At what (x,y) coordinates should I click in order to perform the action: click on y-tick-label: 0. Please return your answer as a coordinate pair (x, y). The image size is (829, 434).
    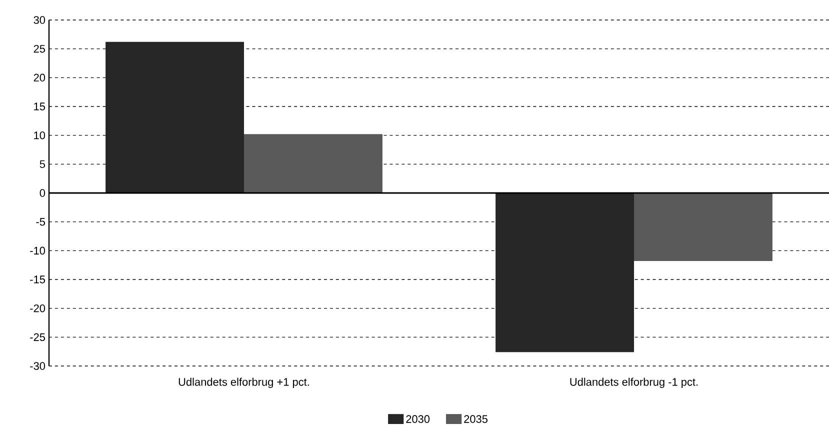
    Looking at the image, I should click on (43, 193).